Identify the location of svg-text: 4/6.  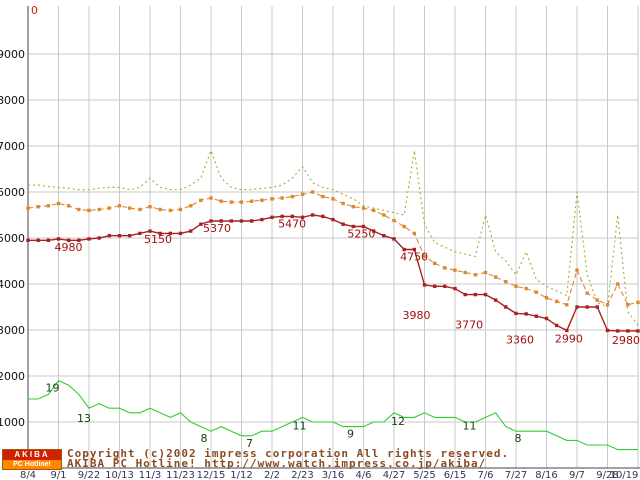
(363, 475).